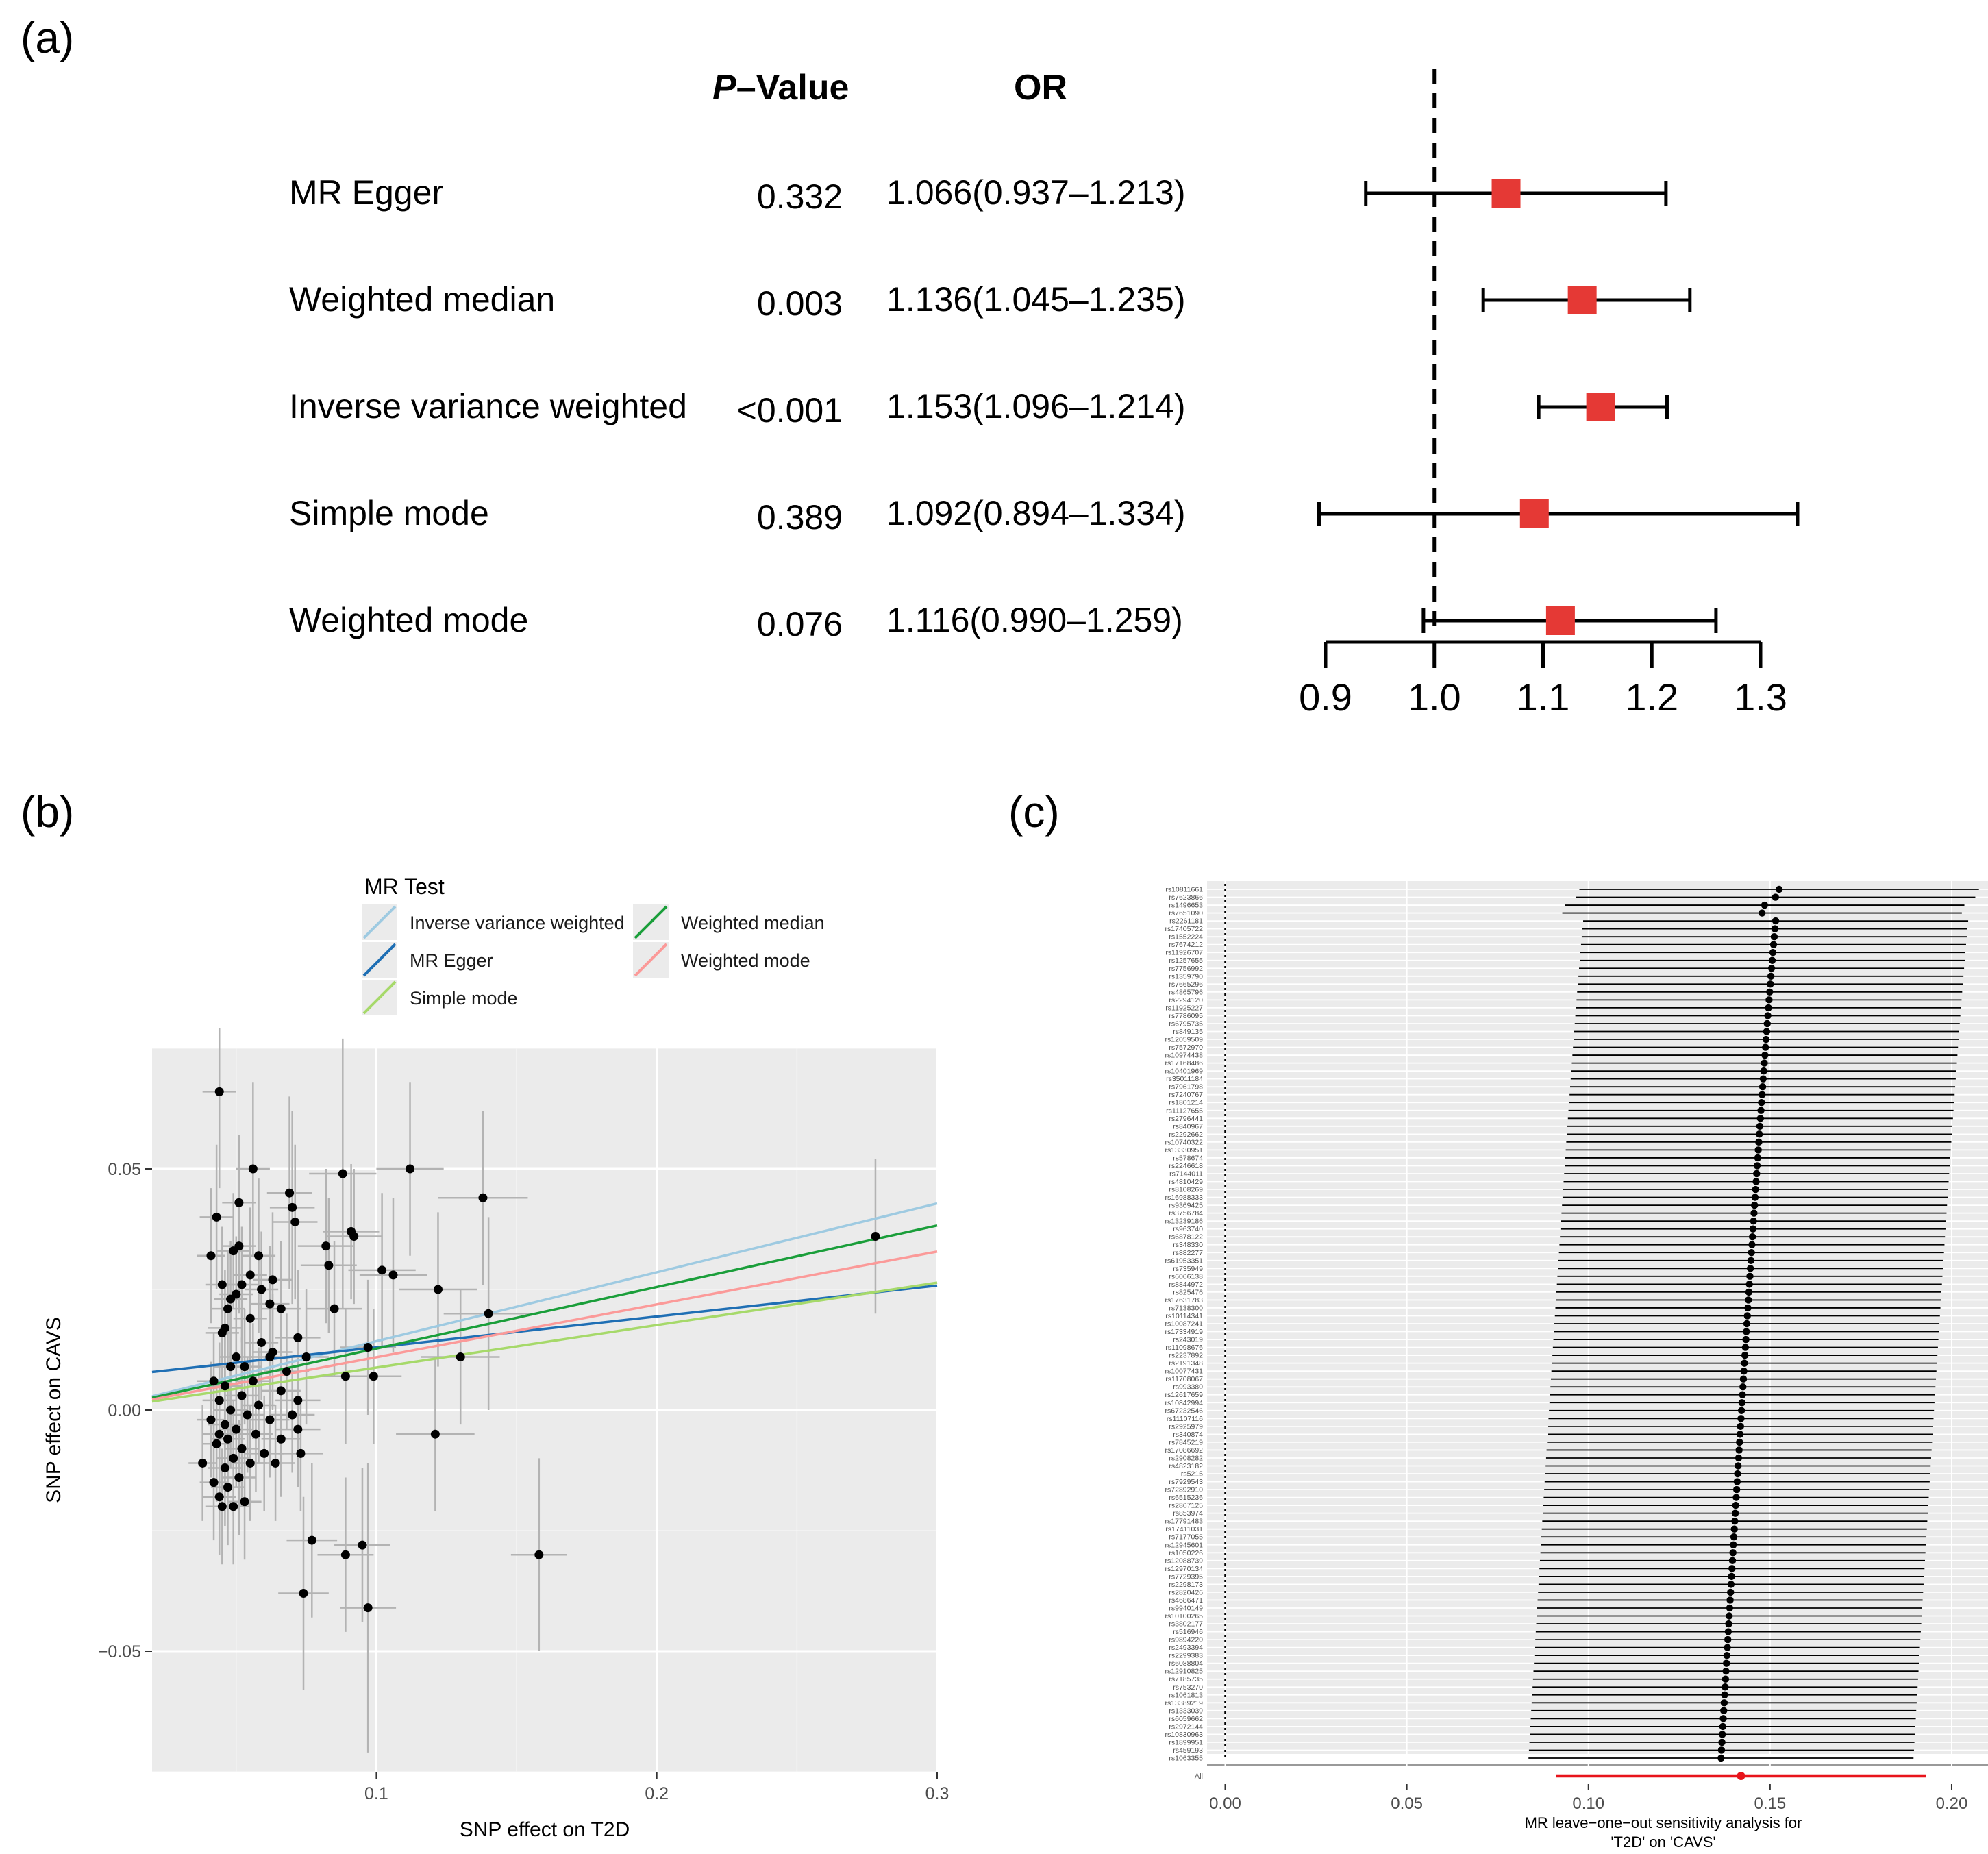 This screenshot has height=1854, width=1988. Describe the element at coordinates (1186, 1458) in the screenshot. I see `snp-label: rs2908282` at that location.